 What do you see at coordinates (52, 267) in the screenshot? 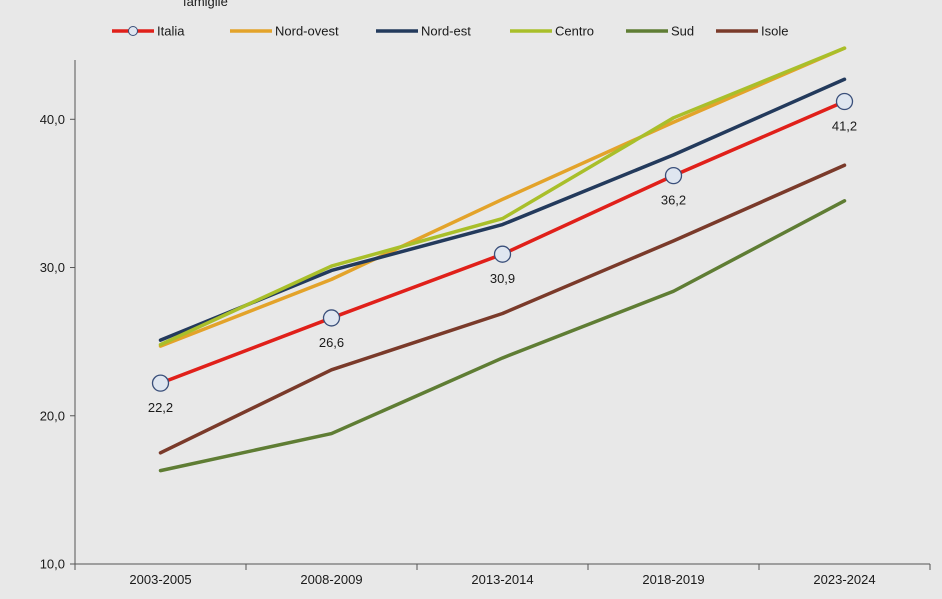
I see `y-tick-label: 30,0` at bounding box center [52, 267].